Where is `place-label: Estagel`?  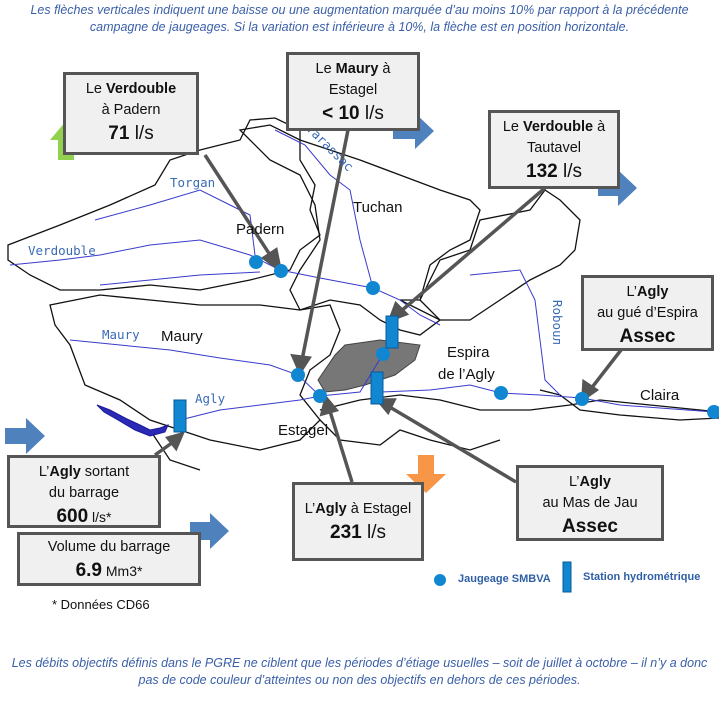 place-label: Estagel is located at coordinates (303, 430).